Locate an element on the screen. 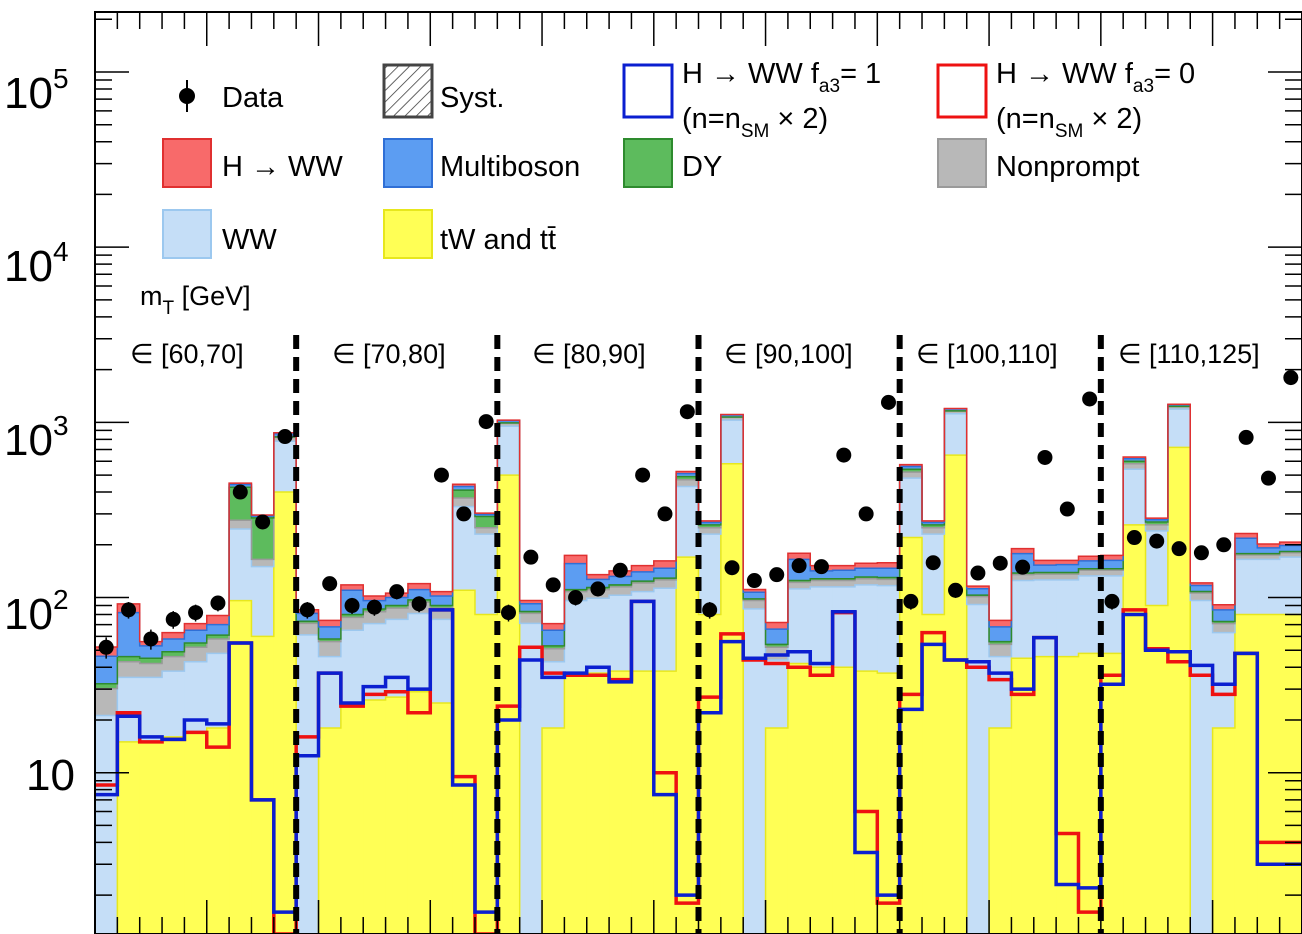 This screenshot has width=1302, height=934. y-tick-exp: 3 is located at coordinates (61, 425).